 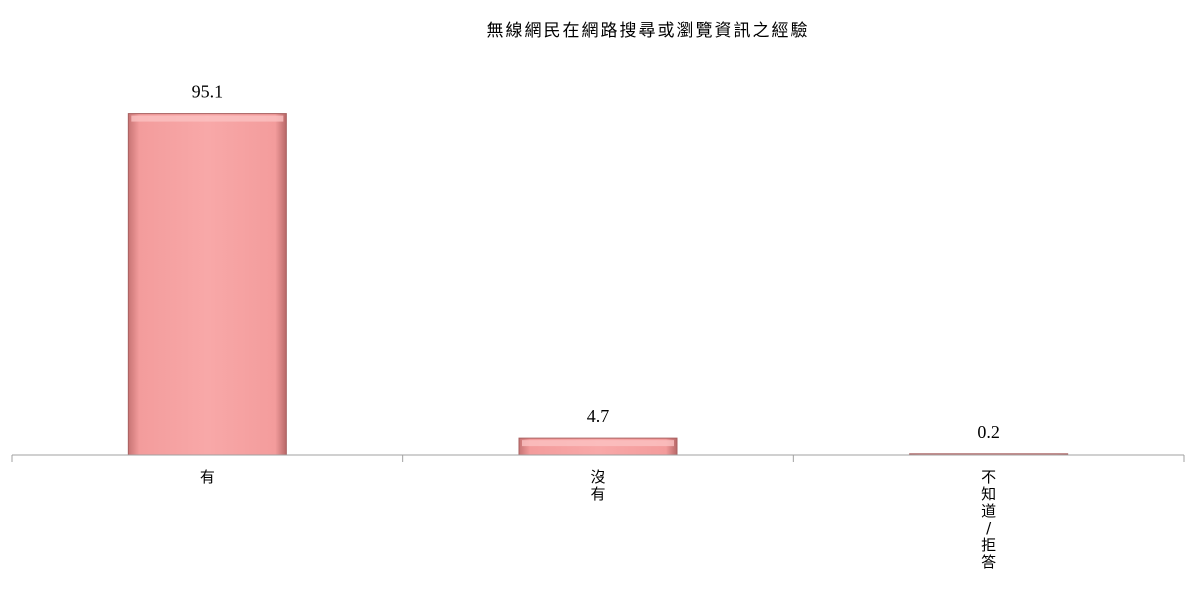 What do you see at coordinates (597, 485) in the screenshot?
I see `x-tick-label: 沒有` at bounding box center [597, 485].